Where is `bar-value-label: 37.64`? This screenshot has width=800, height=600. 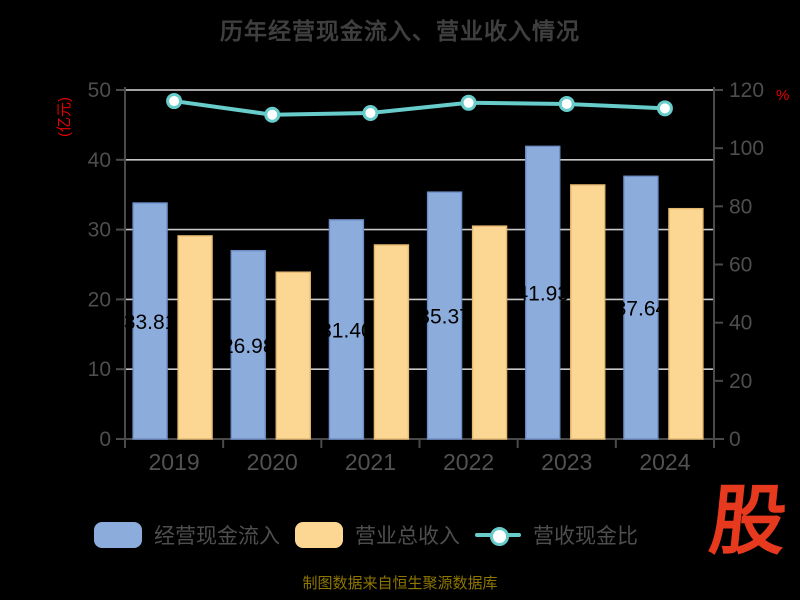
bar-value-label: 37.64 is located at coordinates (641, 309).